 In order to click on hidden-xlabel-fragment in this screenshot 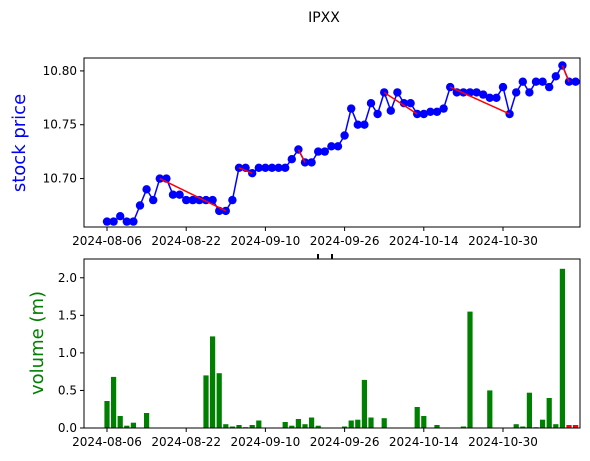, I will do `click(318, 256)`.